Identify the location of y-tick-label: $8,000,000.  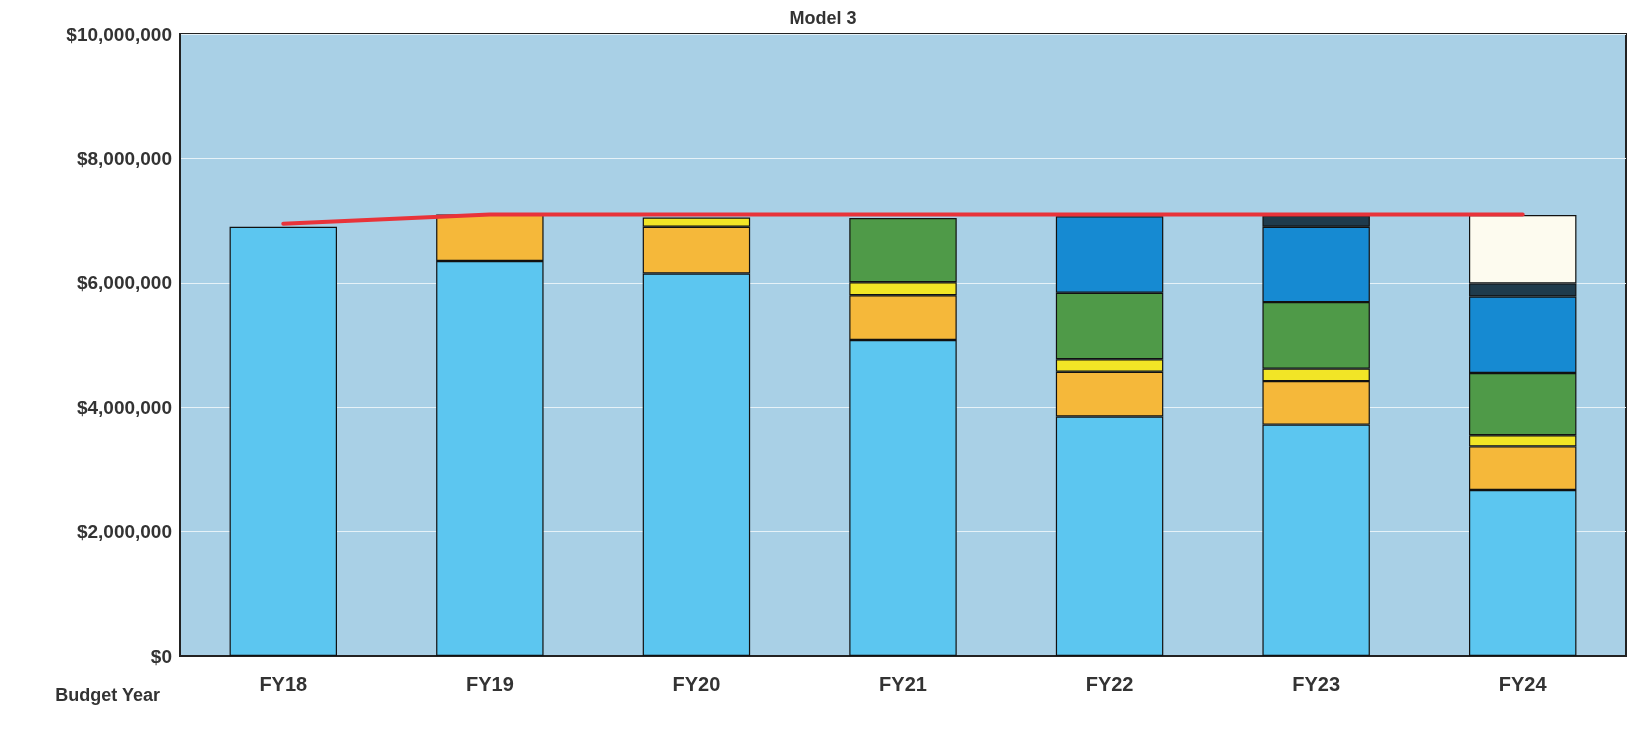
(124, 158).